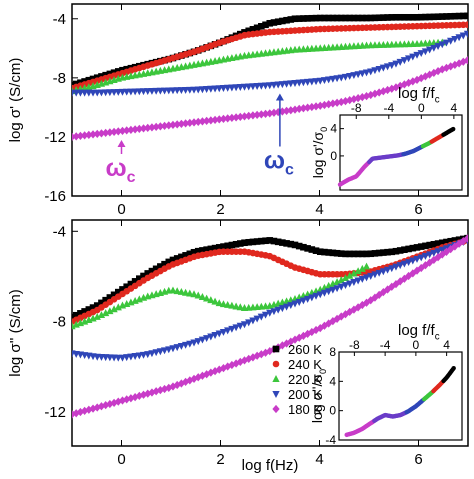  Describe the element at coordinates (121, 163) in the screenshot. I see `omega-c-annotation: ωc` at that location.